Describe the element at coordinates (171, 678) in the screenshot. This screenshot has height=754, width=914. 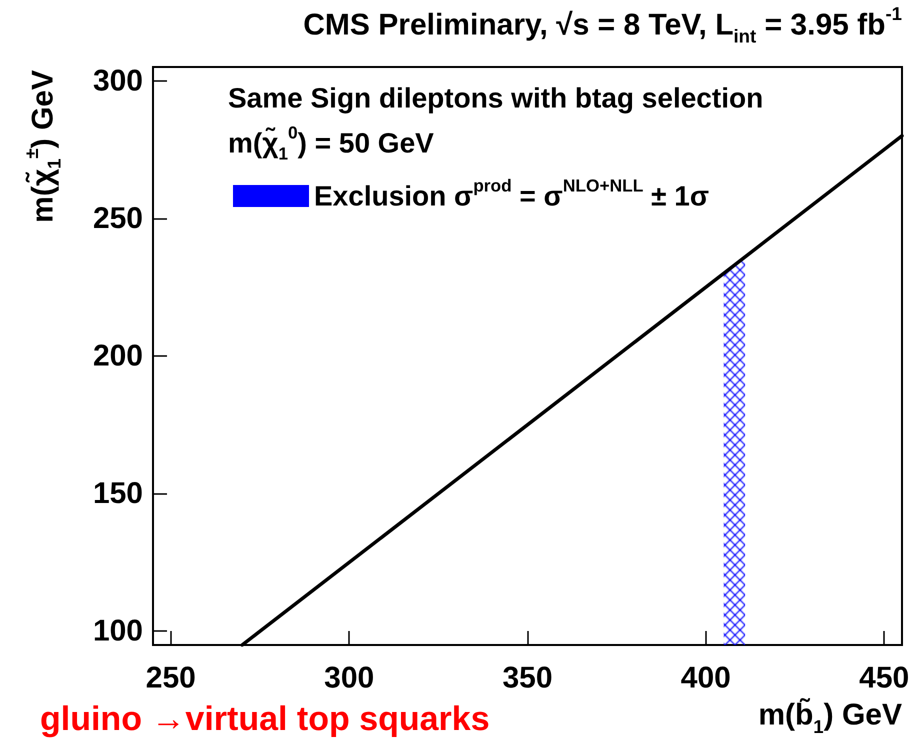
I see `x-tick-label: 250` at that location.